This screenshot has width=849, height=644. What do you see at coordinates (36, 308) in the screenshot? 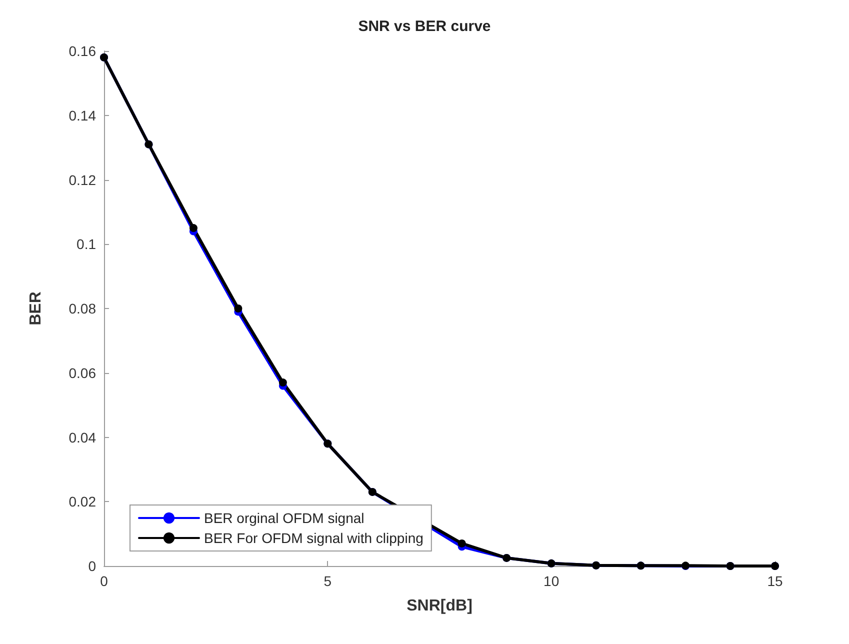
I see `y-axis-title: BER` at bounding box center [36, 308].